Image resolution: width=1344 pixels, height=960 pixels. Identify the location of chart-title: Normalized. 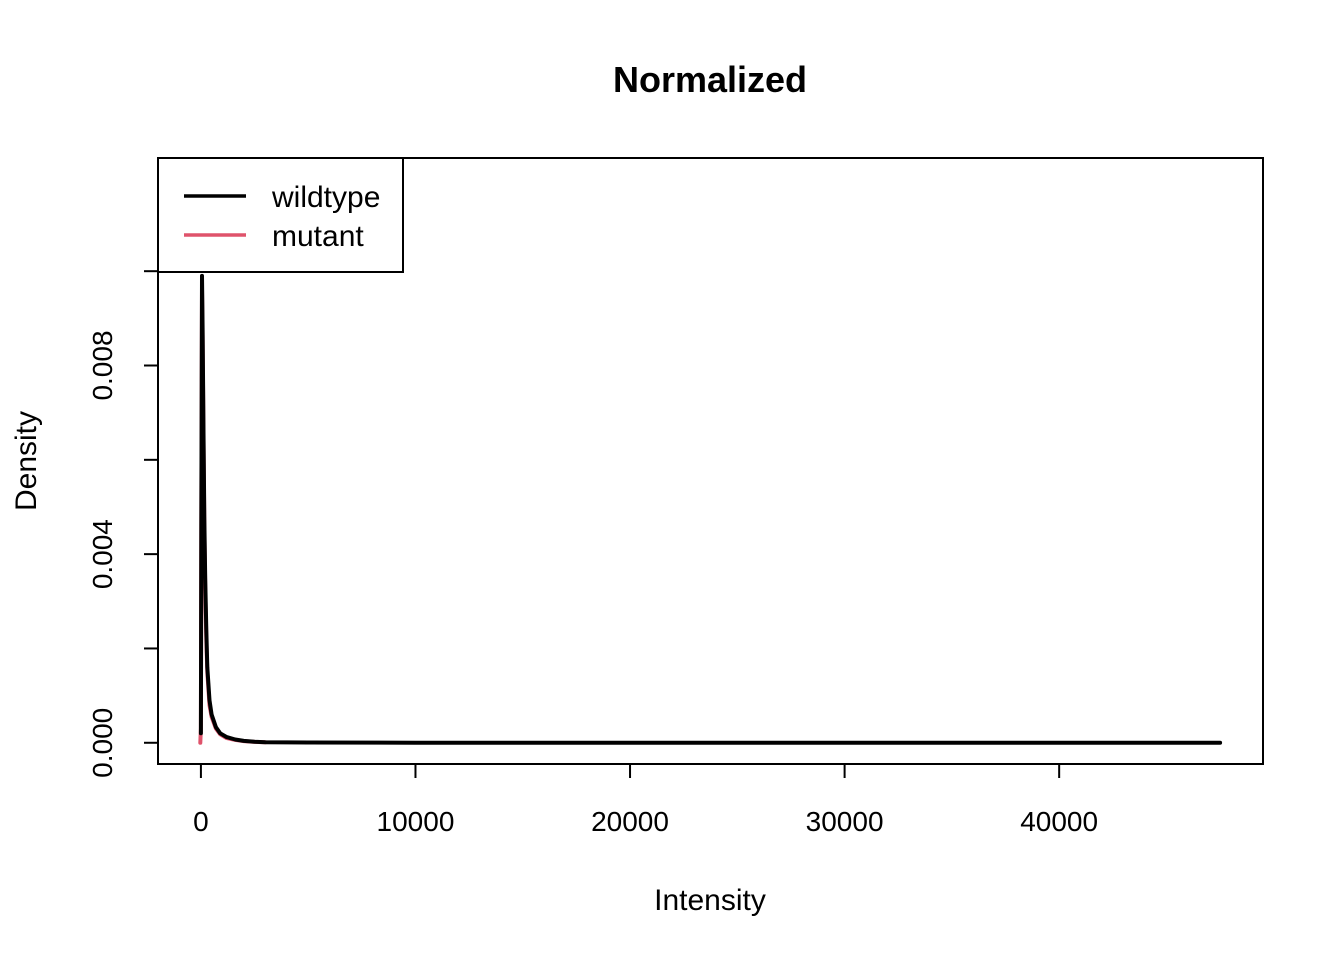
(710, 79).